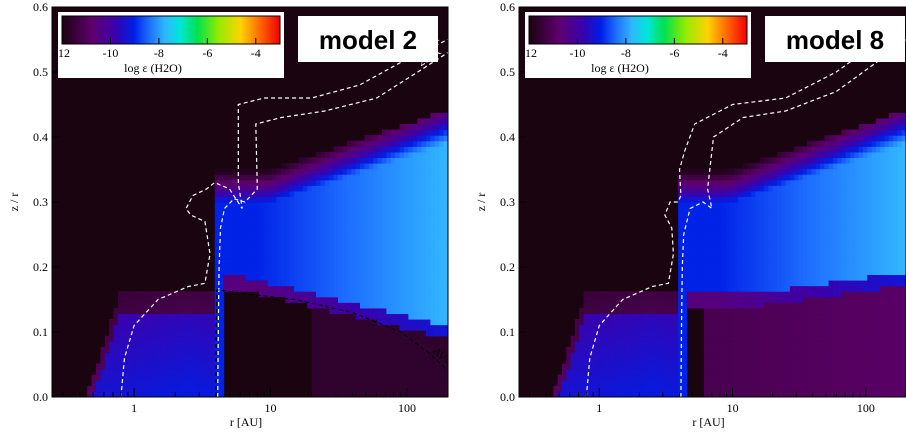  Describe the element at coordinates (331, 343) in the screenshot. I see `contour-av-1-line` at that location.